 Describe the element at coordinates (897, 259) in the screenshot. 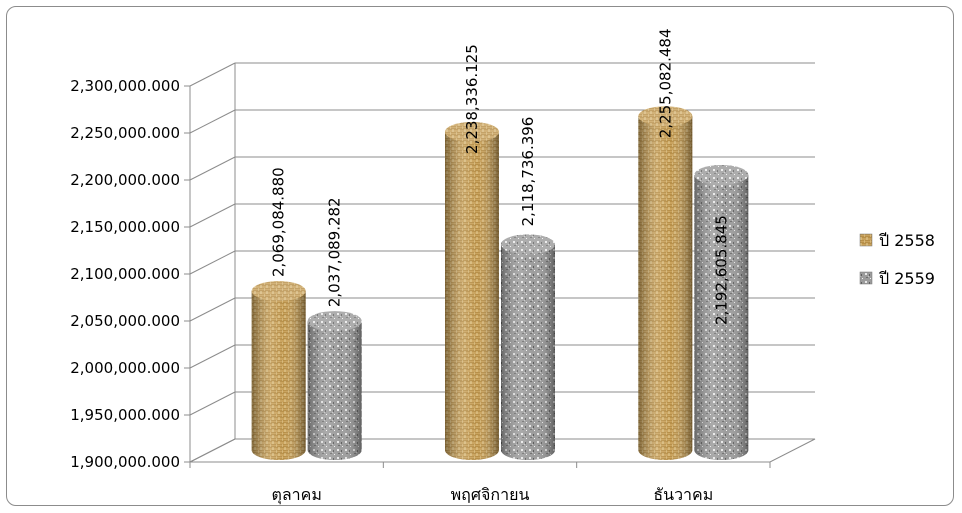

I see `legend: ปี 2558 ปี 2559` at that location.